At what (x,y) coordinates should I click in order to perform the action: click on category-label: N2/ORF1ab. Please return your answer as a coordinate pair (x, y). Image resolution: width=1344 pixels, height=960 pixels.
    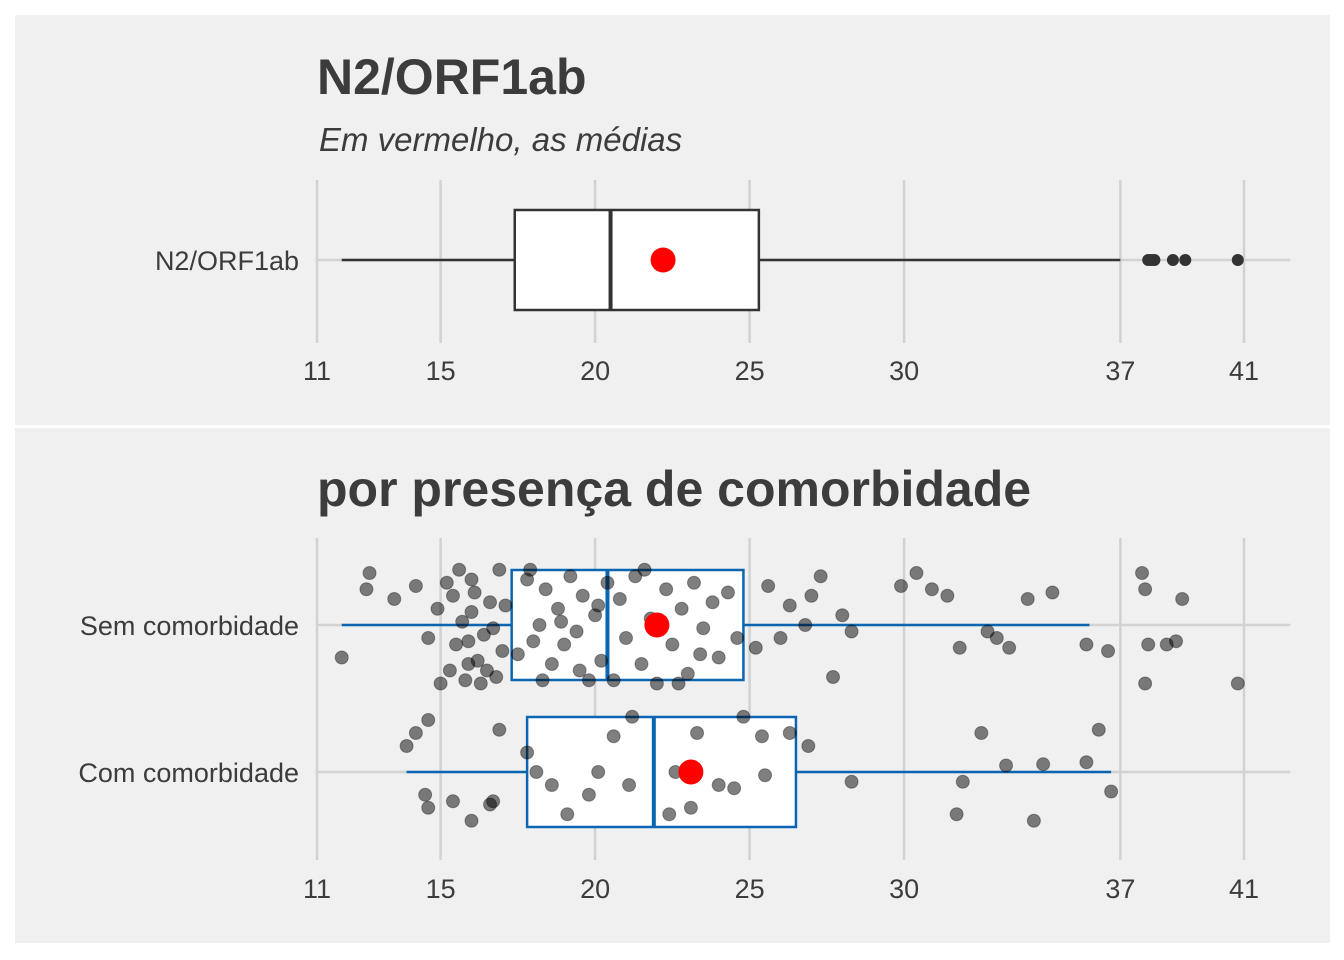
    Looking at the image, I should click on (227, 261).